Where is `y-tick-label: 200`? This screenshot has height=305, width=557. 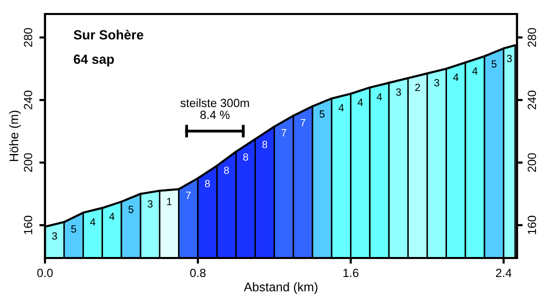 y-tick-label: 200 is located at coordinates (28, 162).